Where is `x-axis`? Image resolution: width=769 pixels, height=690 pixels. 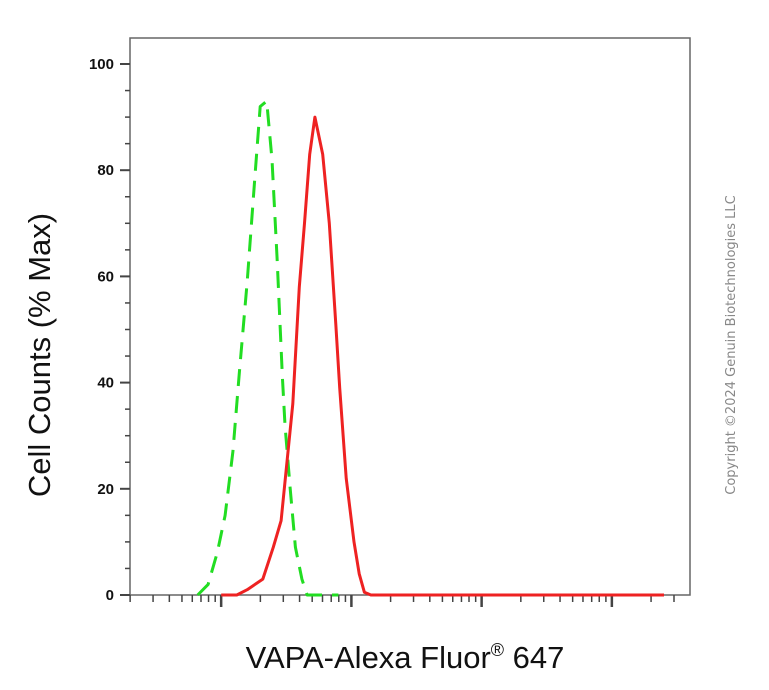
x-axis is located at coordinates (402, 601).